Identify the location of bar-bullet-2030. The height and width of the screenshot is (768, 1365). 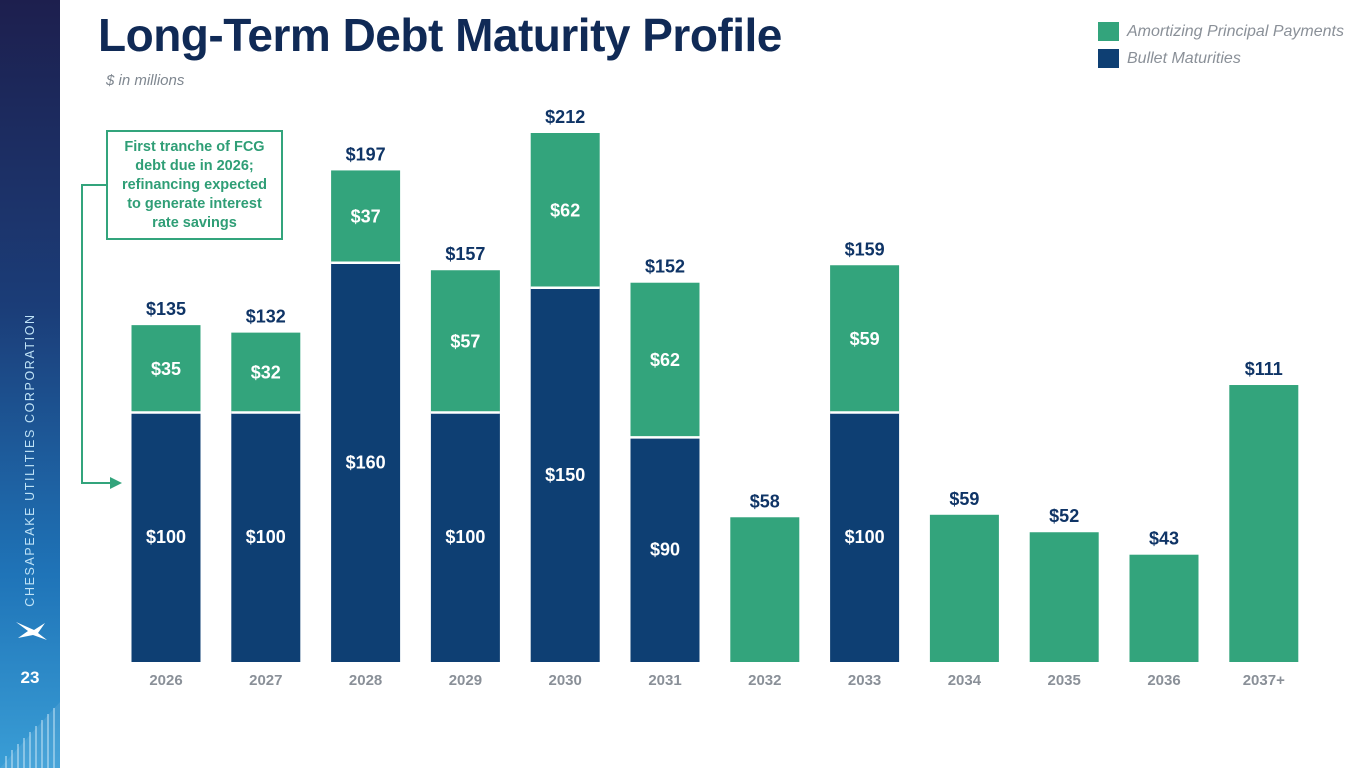
(565, 474).